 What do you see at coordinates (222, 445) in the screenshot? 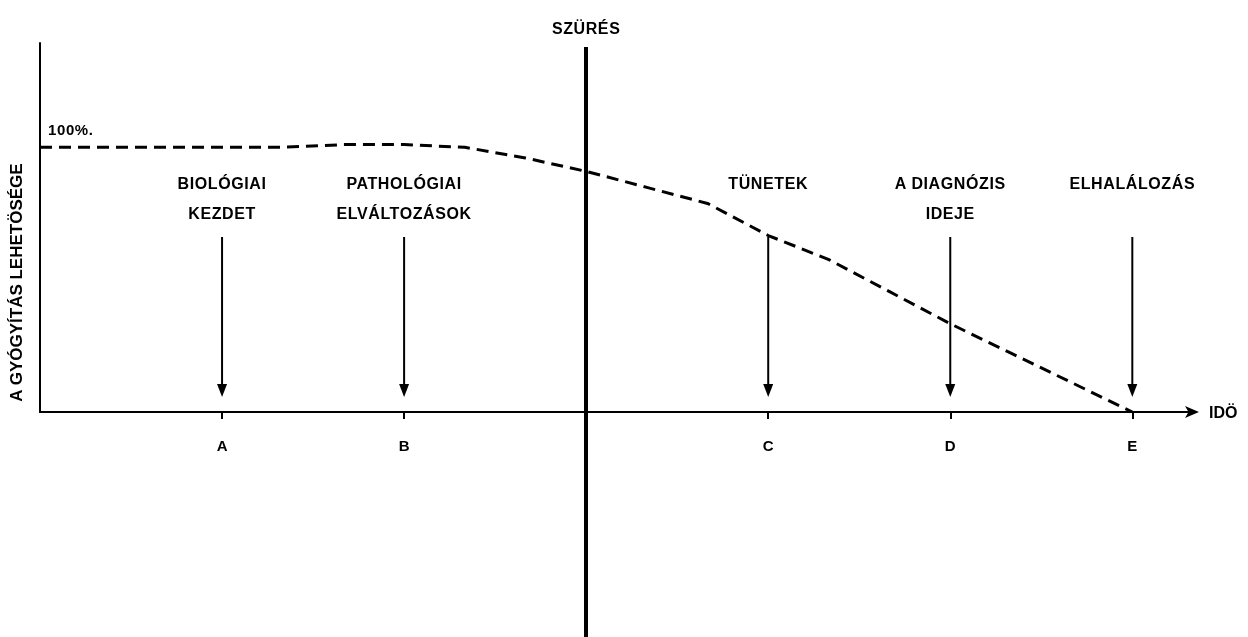
I see `x-tick-label: A` at bounding box center [222, 445].